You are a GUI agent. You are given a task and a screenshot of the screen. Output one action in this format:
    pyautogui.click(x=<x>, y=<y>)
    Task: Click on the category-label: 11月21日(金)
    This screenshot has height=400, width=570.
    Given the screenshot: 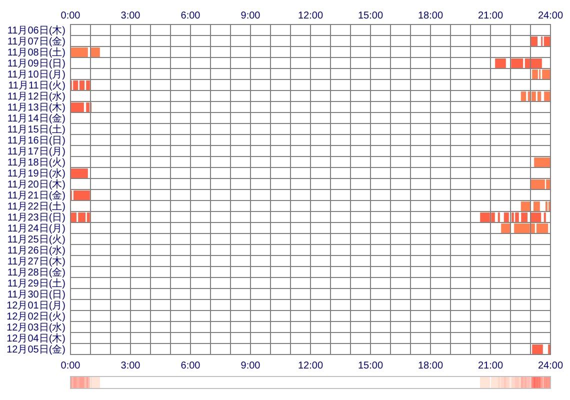 What is the action you would take?
    pyautogui.click(x=36, y=196)
    